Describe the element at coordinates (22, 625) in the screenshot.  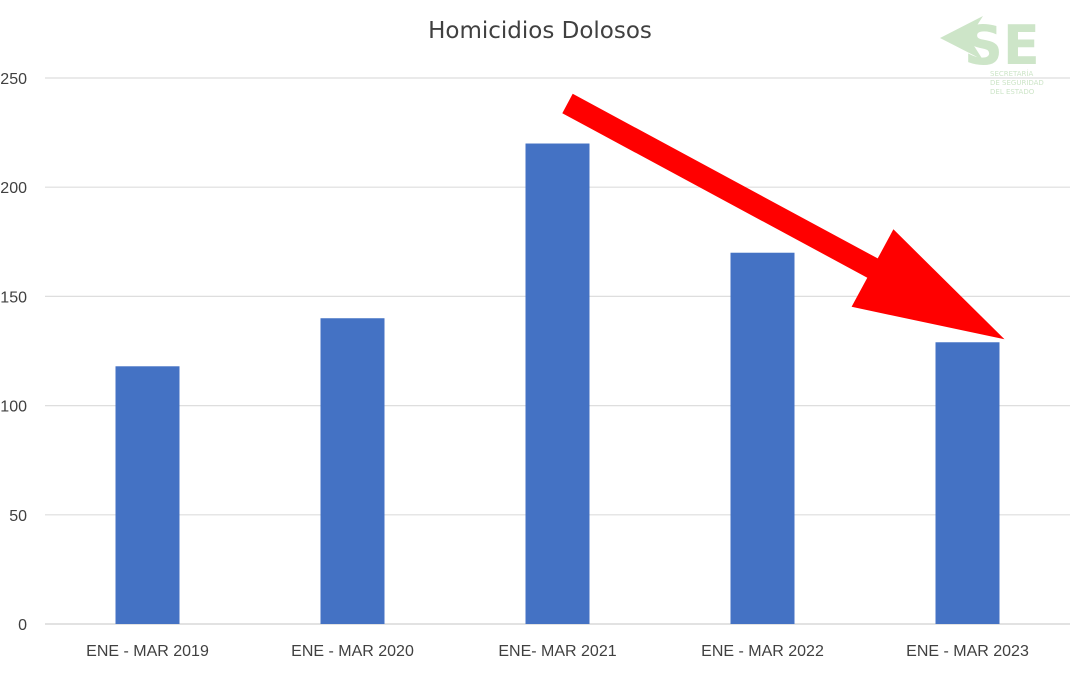
I see `y-tick-label: 0` at that location.